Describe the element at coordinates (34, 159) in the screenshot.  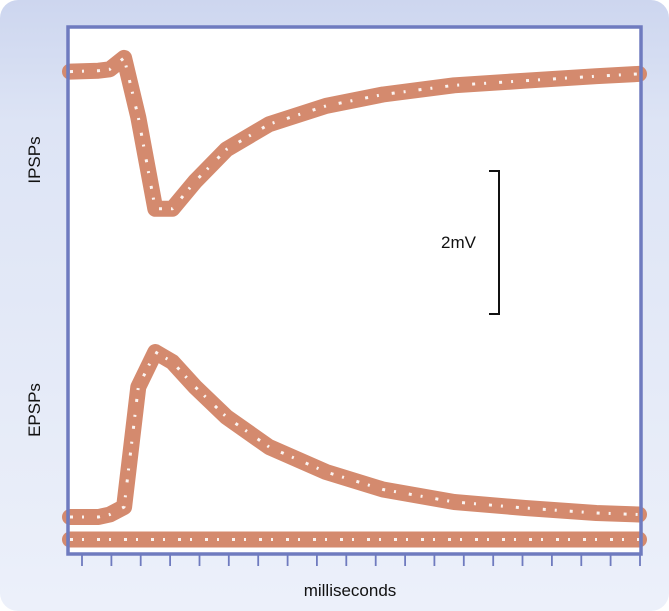
I see `y-label-ipsps: IPSPs` at that location.